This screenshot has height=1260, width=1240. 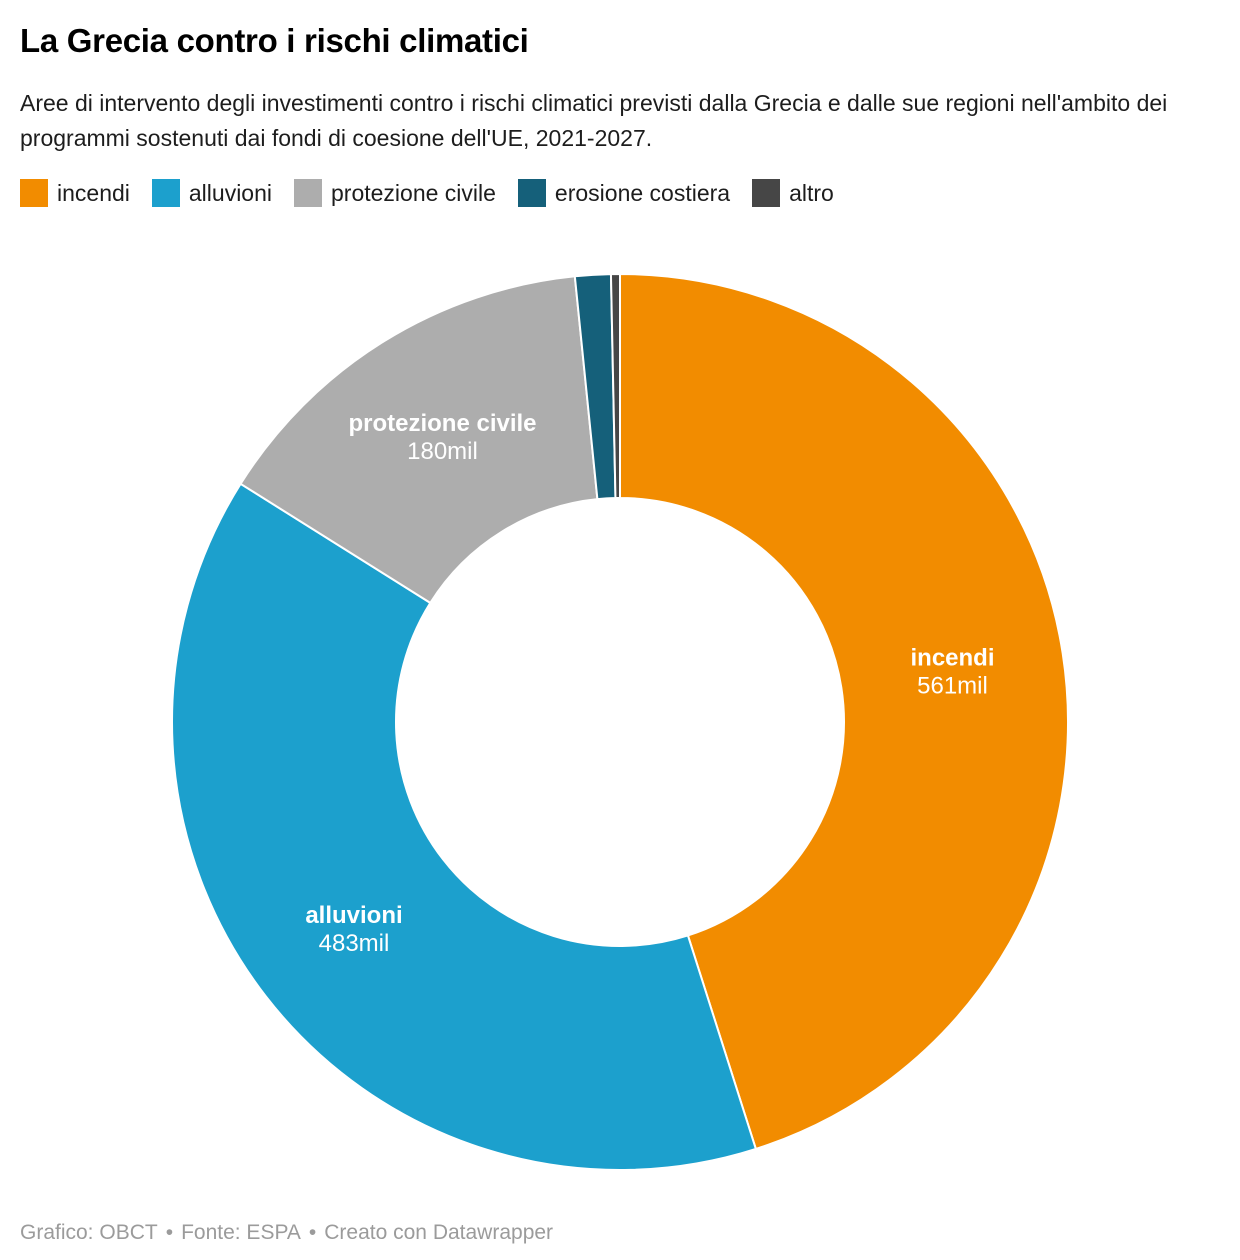 I want to click on legend-label: incendi, so click(x=93, y=192).